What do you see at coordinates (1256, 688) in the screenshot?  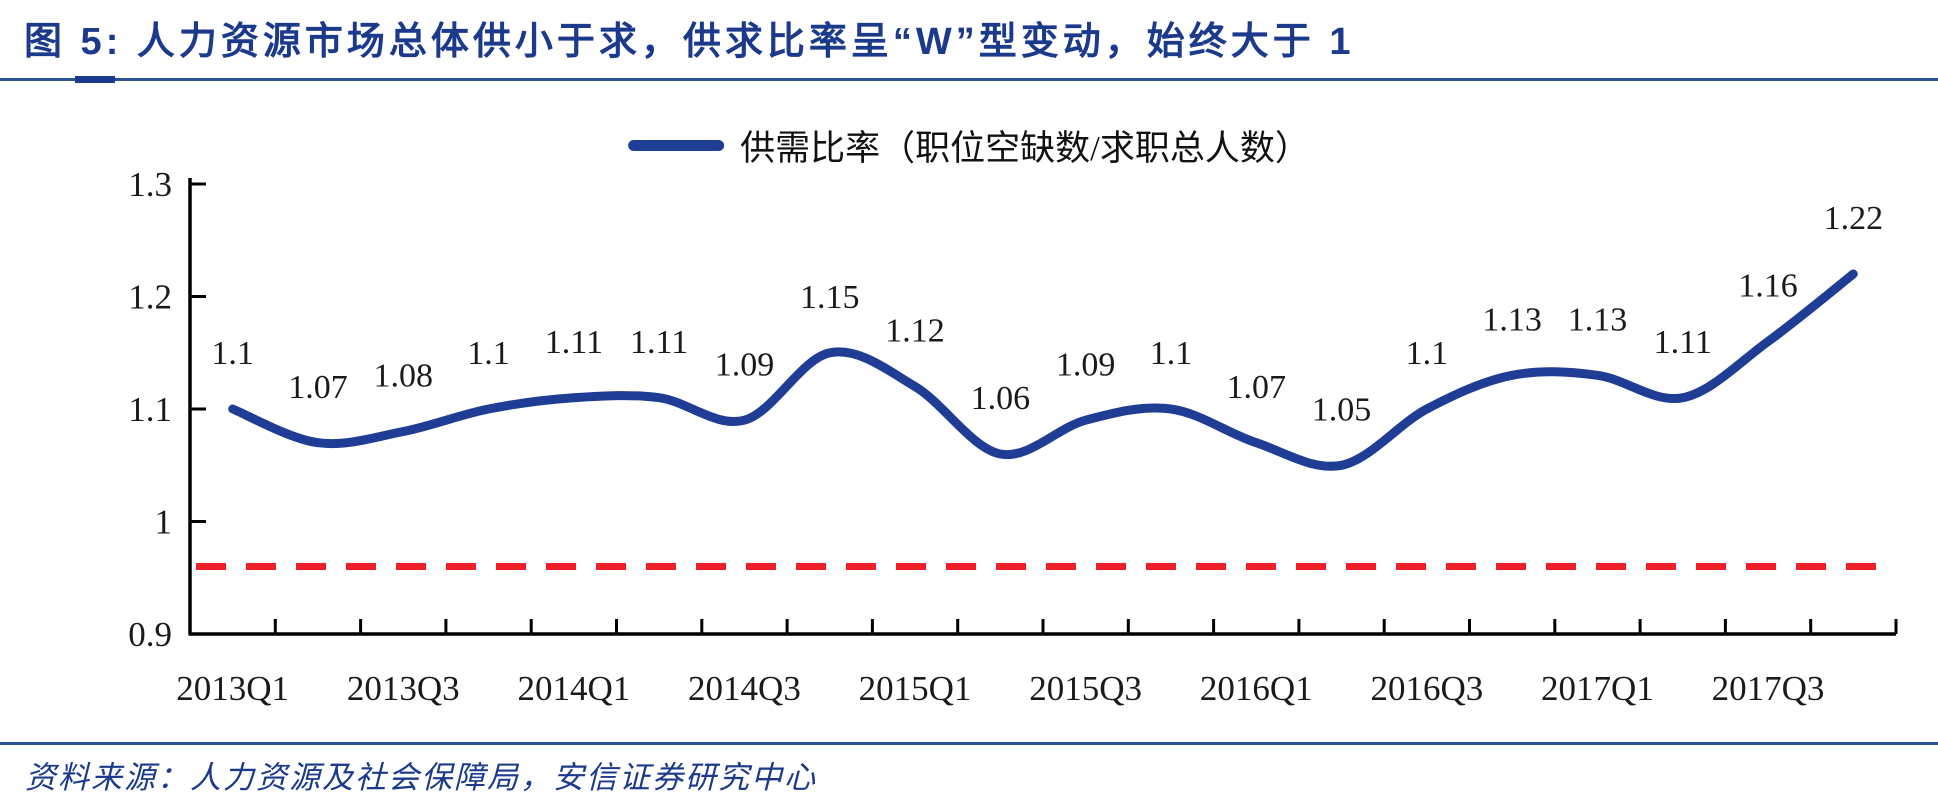 I see `x-axis-tick-label: 2016Q1` at bounding box center [1256, 688].